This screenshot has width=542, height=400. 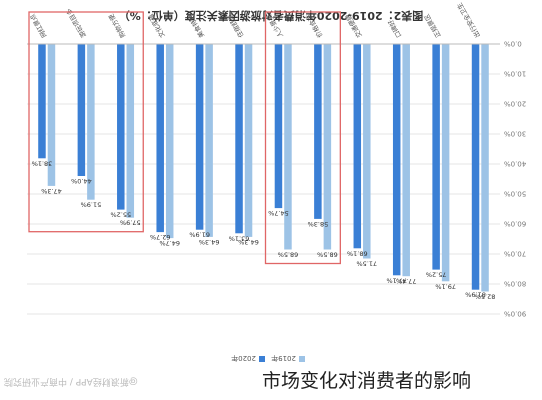 I want to click on caption-text: 市场变化对消费者的影响, so click(x=367, y=381).